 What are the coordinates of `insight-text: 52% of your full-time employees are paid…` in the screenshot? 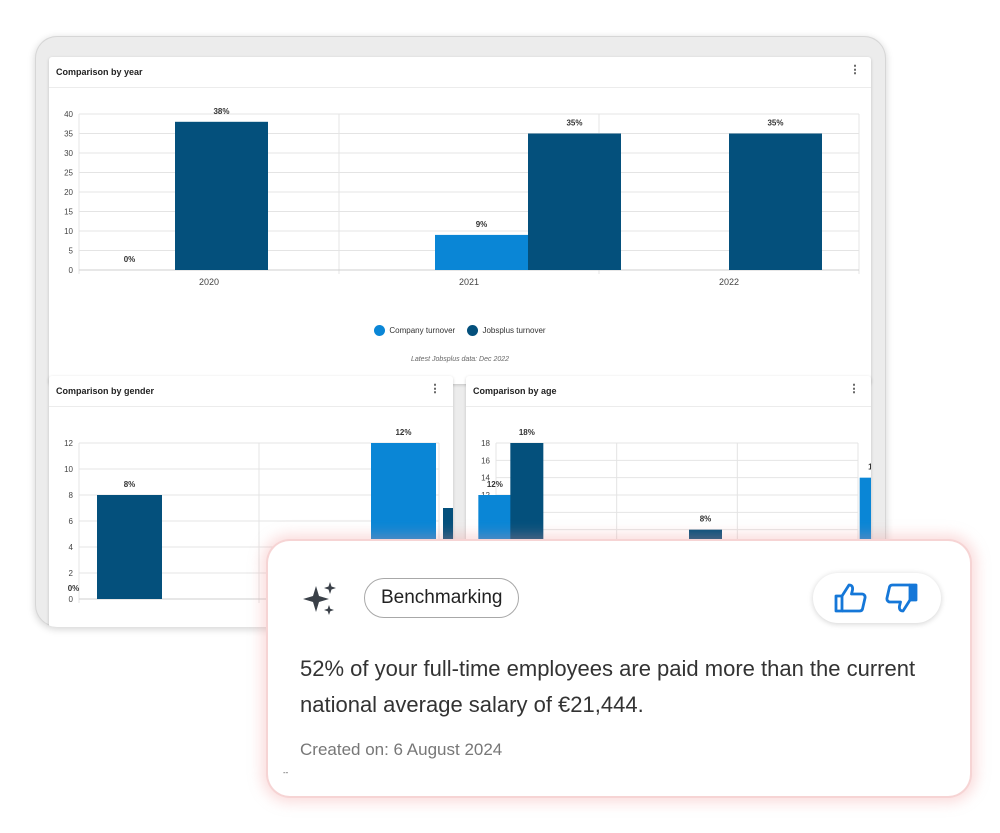 It's located at (608, 686).